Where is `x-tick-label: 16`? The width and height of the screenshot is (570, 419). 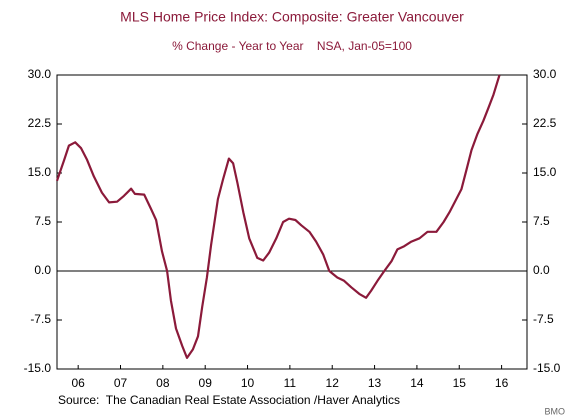 x-tick-label: 16 is located at coordinates (502, 383).